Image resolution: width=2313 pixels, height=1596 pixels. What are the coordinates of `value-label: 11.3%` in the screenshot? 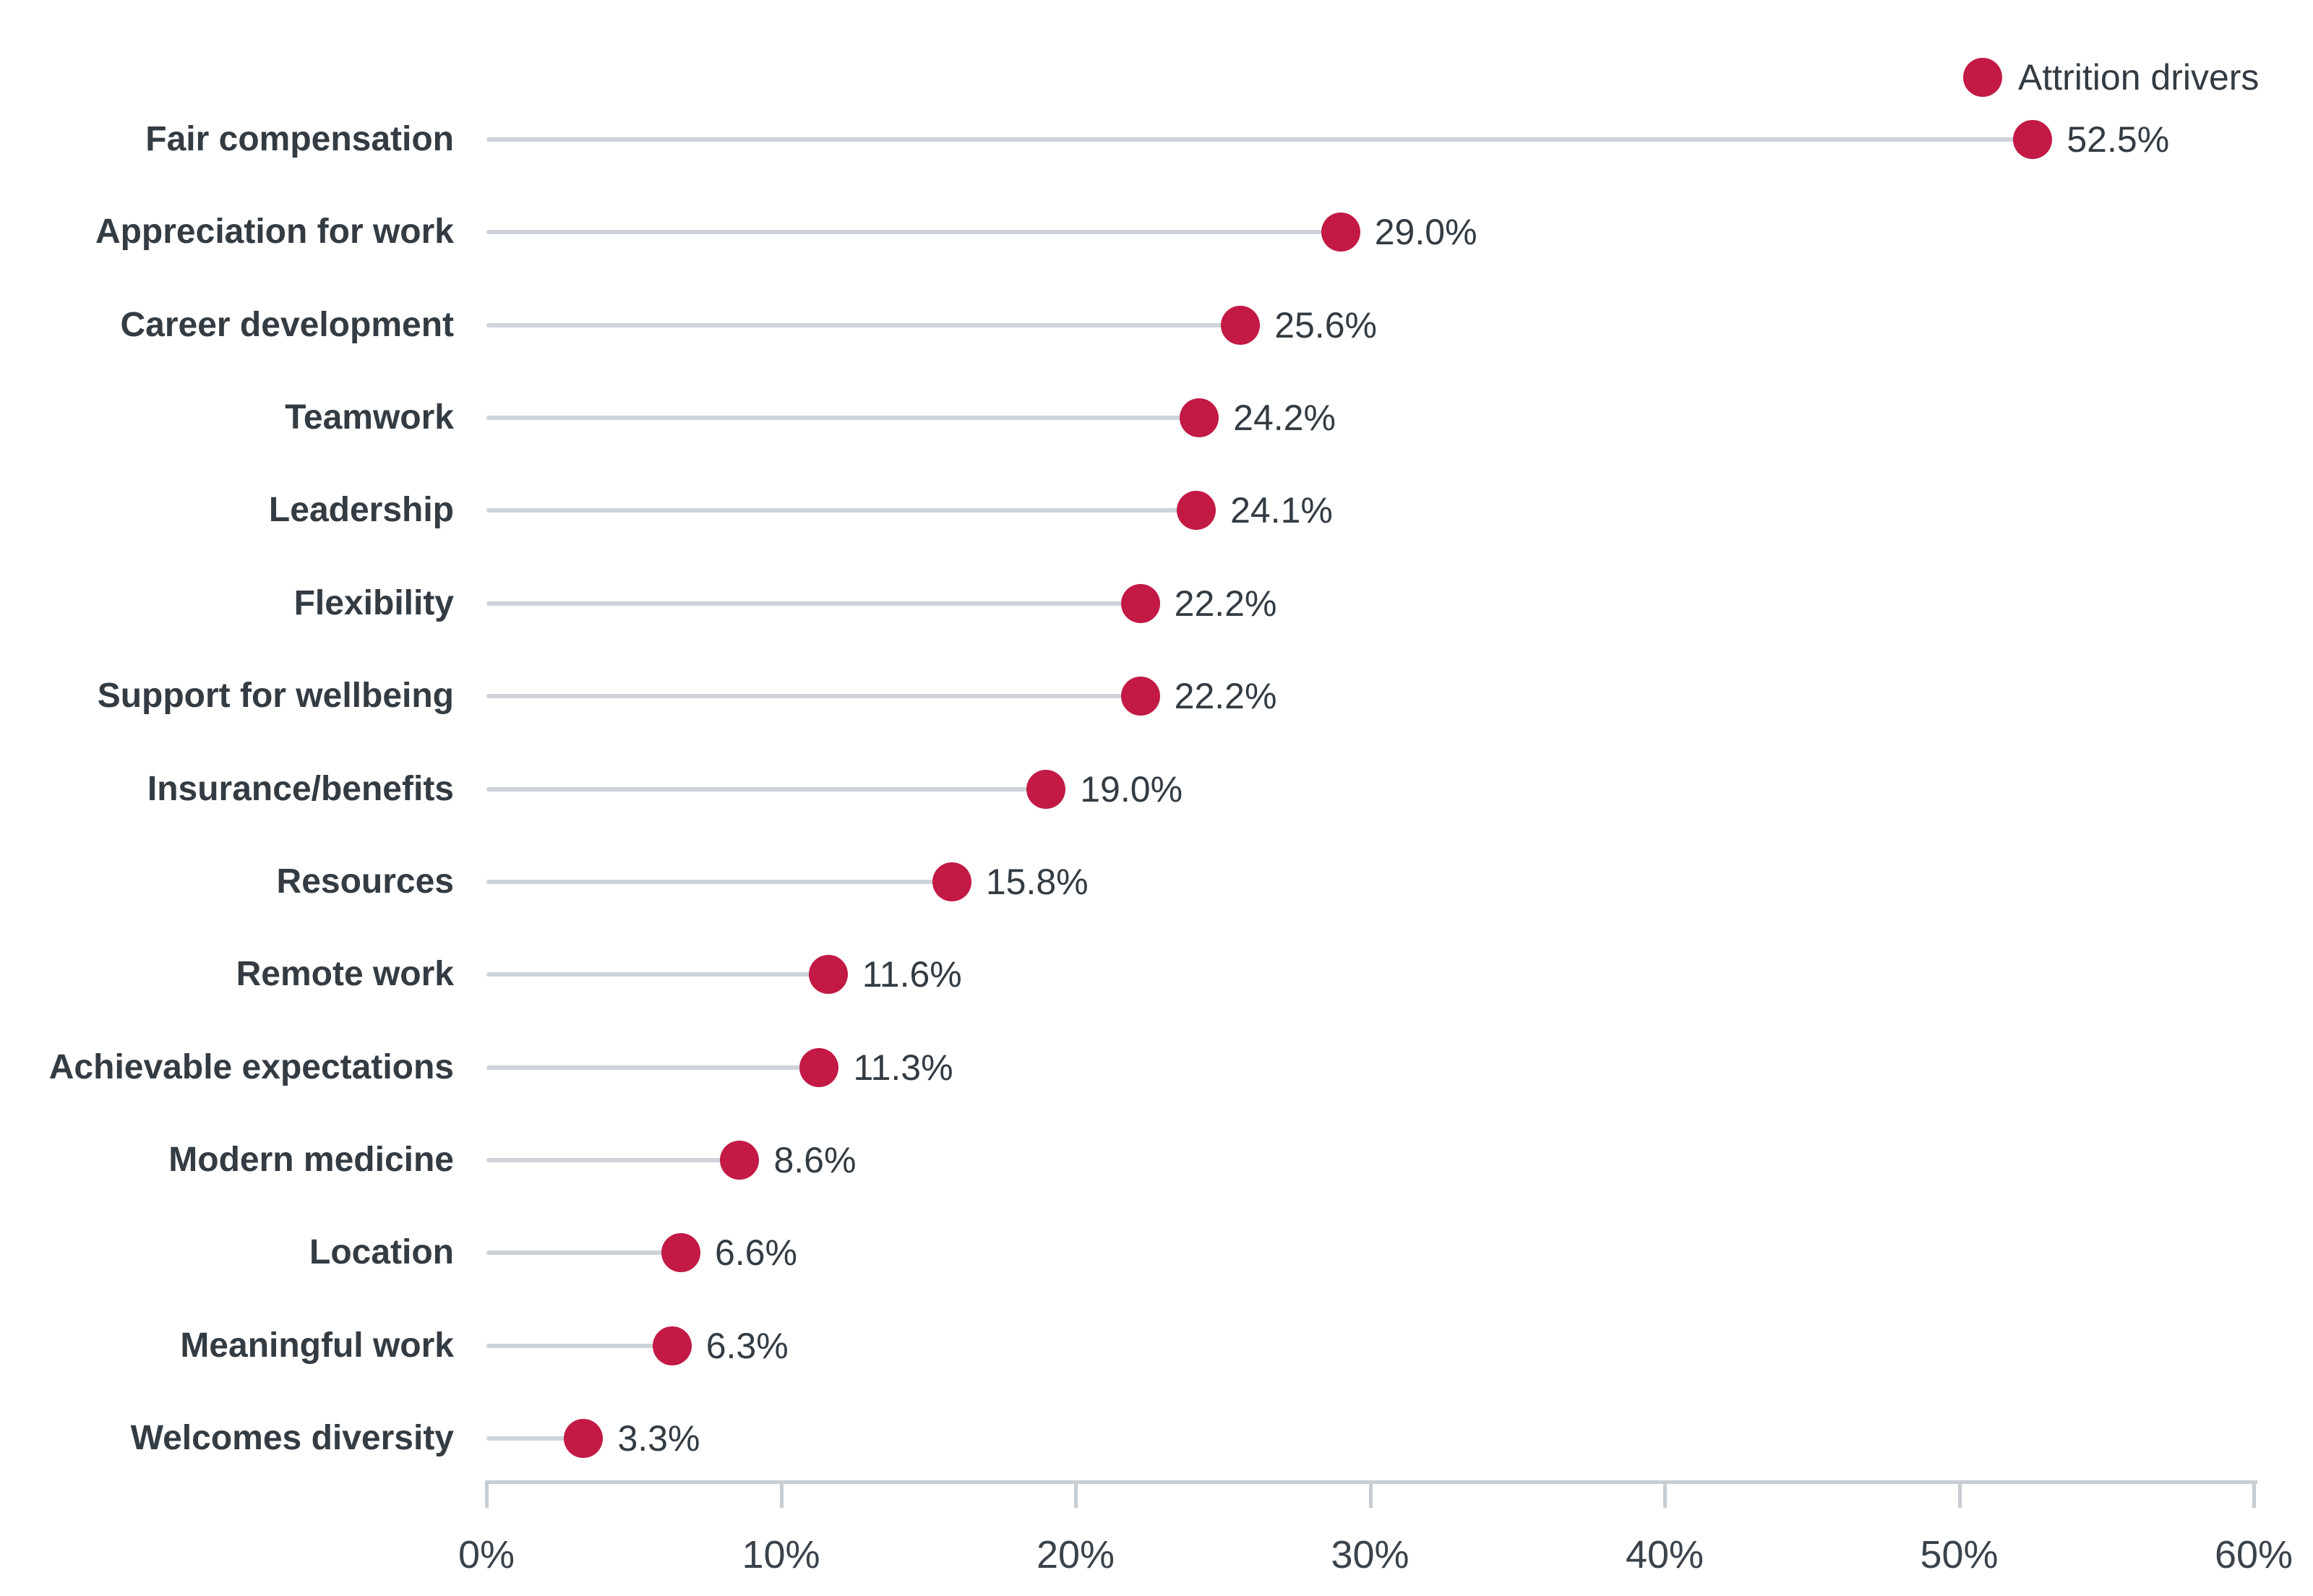 It's located at (903, 1067).